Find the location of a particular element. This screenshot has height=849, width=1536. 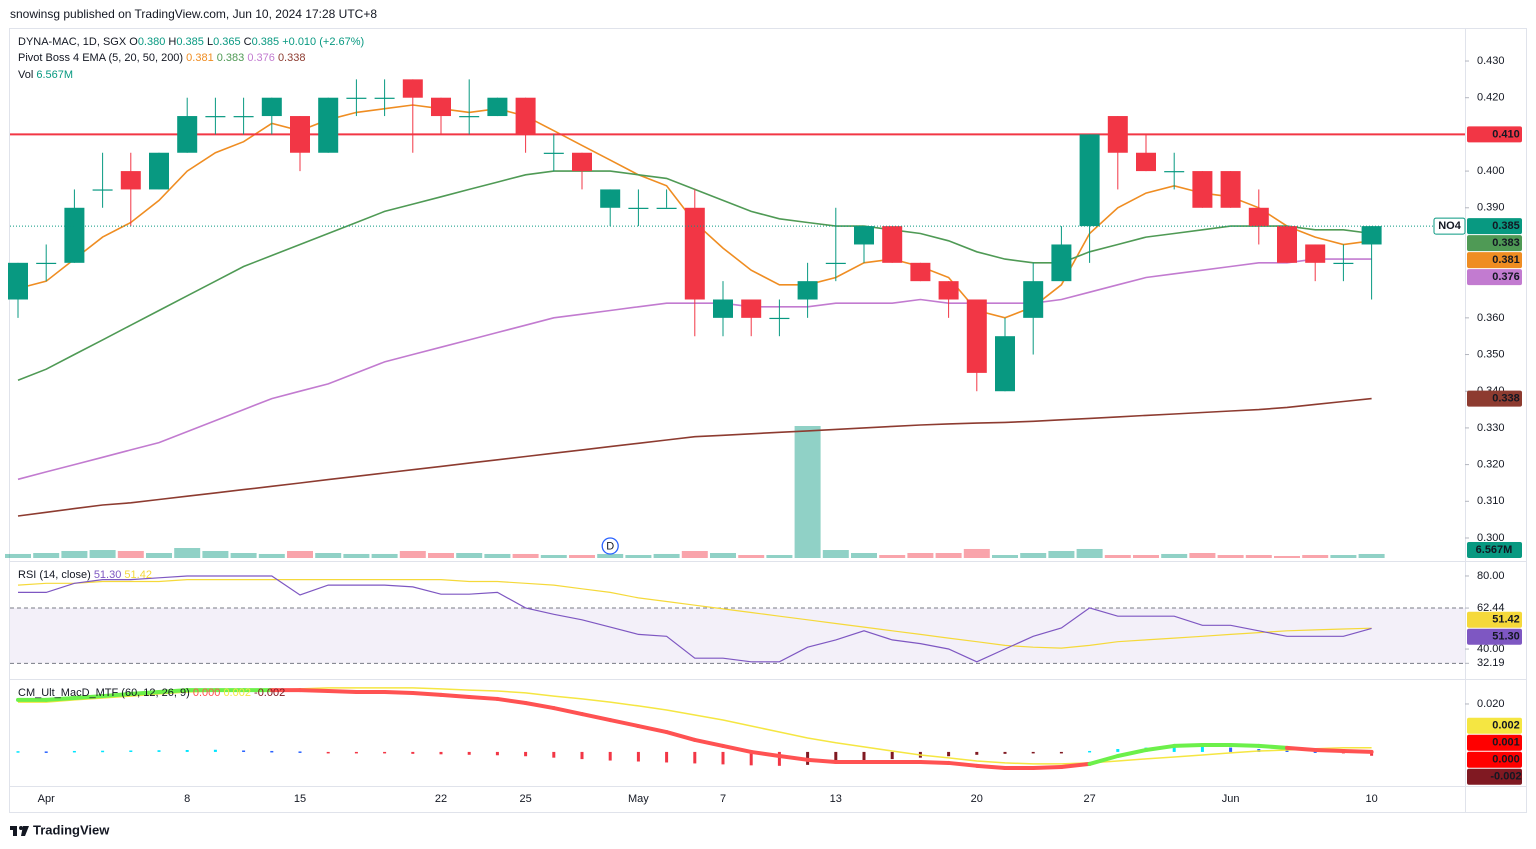

price-label: 0.410 is located at coordinates (1506, 134).